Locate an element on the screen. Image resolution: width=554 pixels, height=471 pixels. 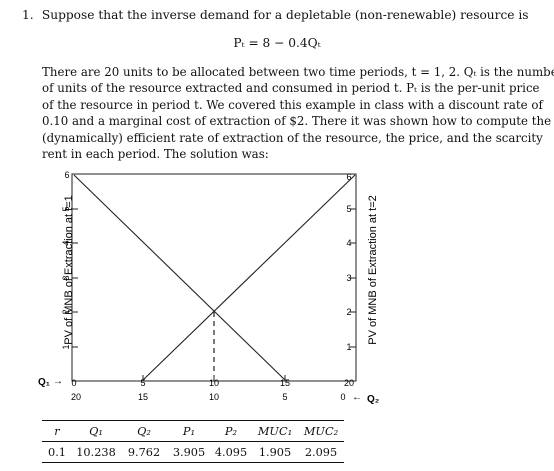
q2-tick-10: 10 is located at coordinates (214, 397).